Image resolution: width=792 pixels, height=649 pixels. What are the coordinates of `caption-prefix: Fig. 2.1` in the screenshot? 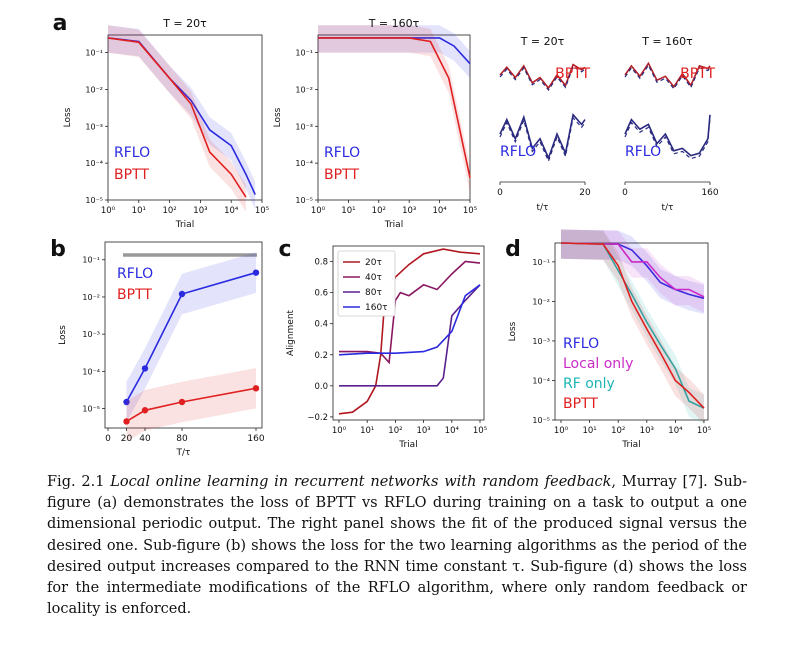 It's located at (79, 482).